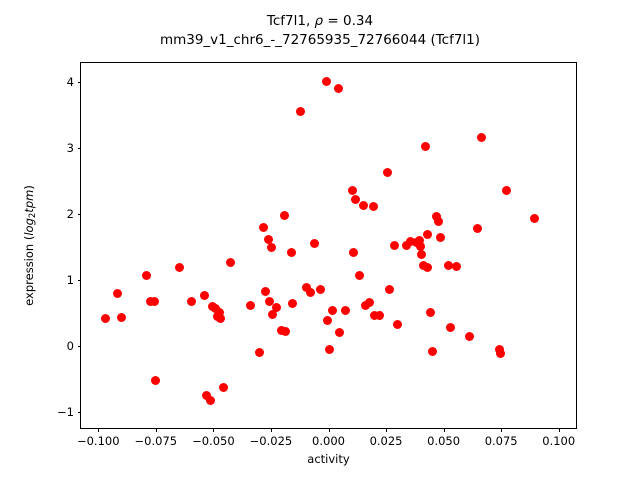  Describe the element at coordinates (70, 213) in the screenshot. I see `y-tick-label: 2` at that location.